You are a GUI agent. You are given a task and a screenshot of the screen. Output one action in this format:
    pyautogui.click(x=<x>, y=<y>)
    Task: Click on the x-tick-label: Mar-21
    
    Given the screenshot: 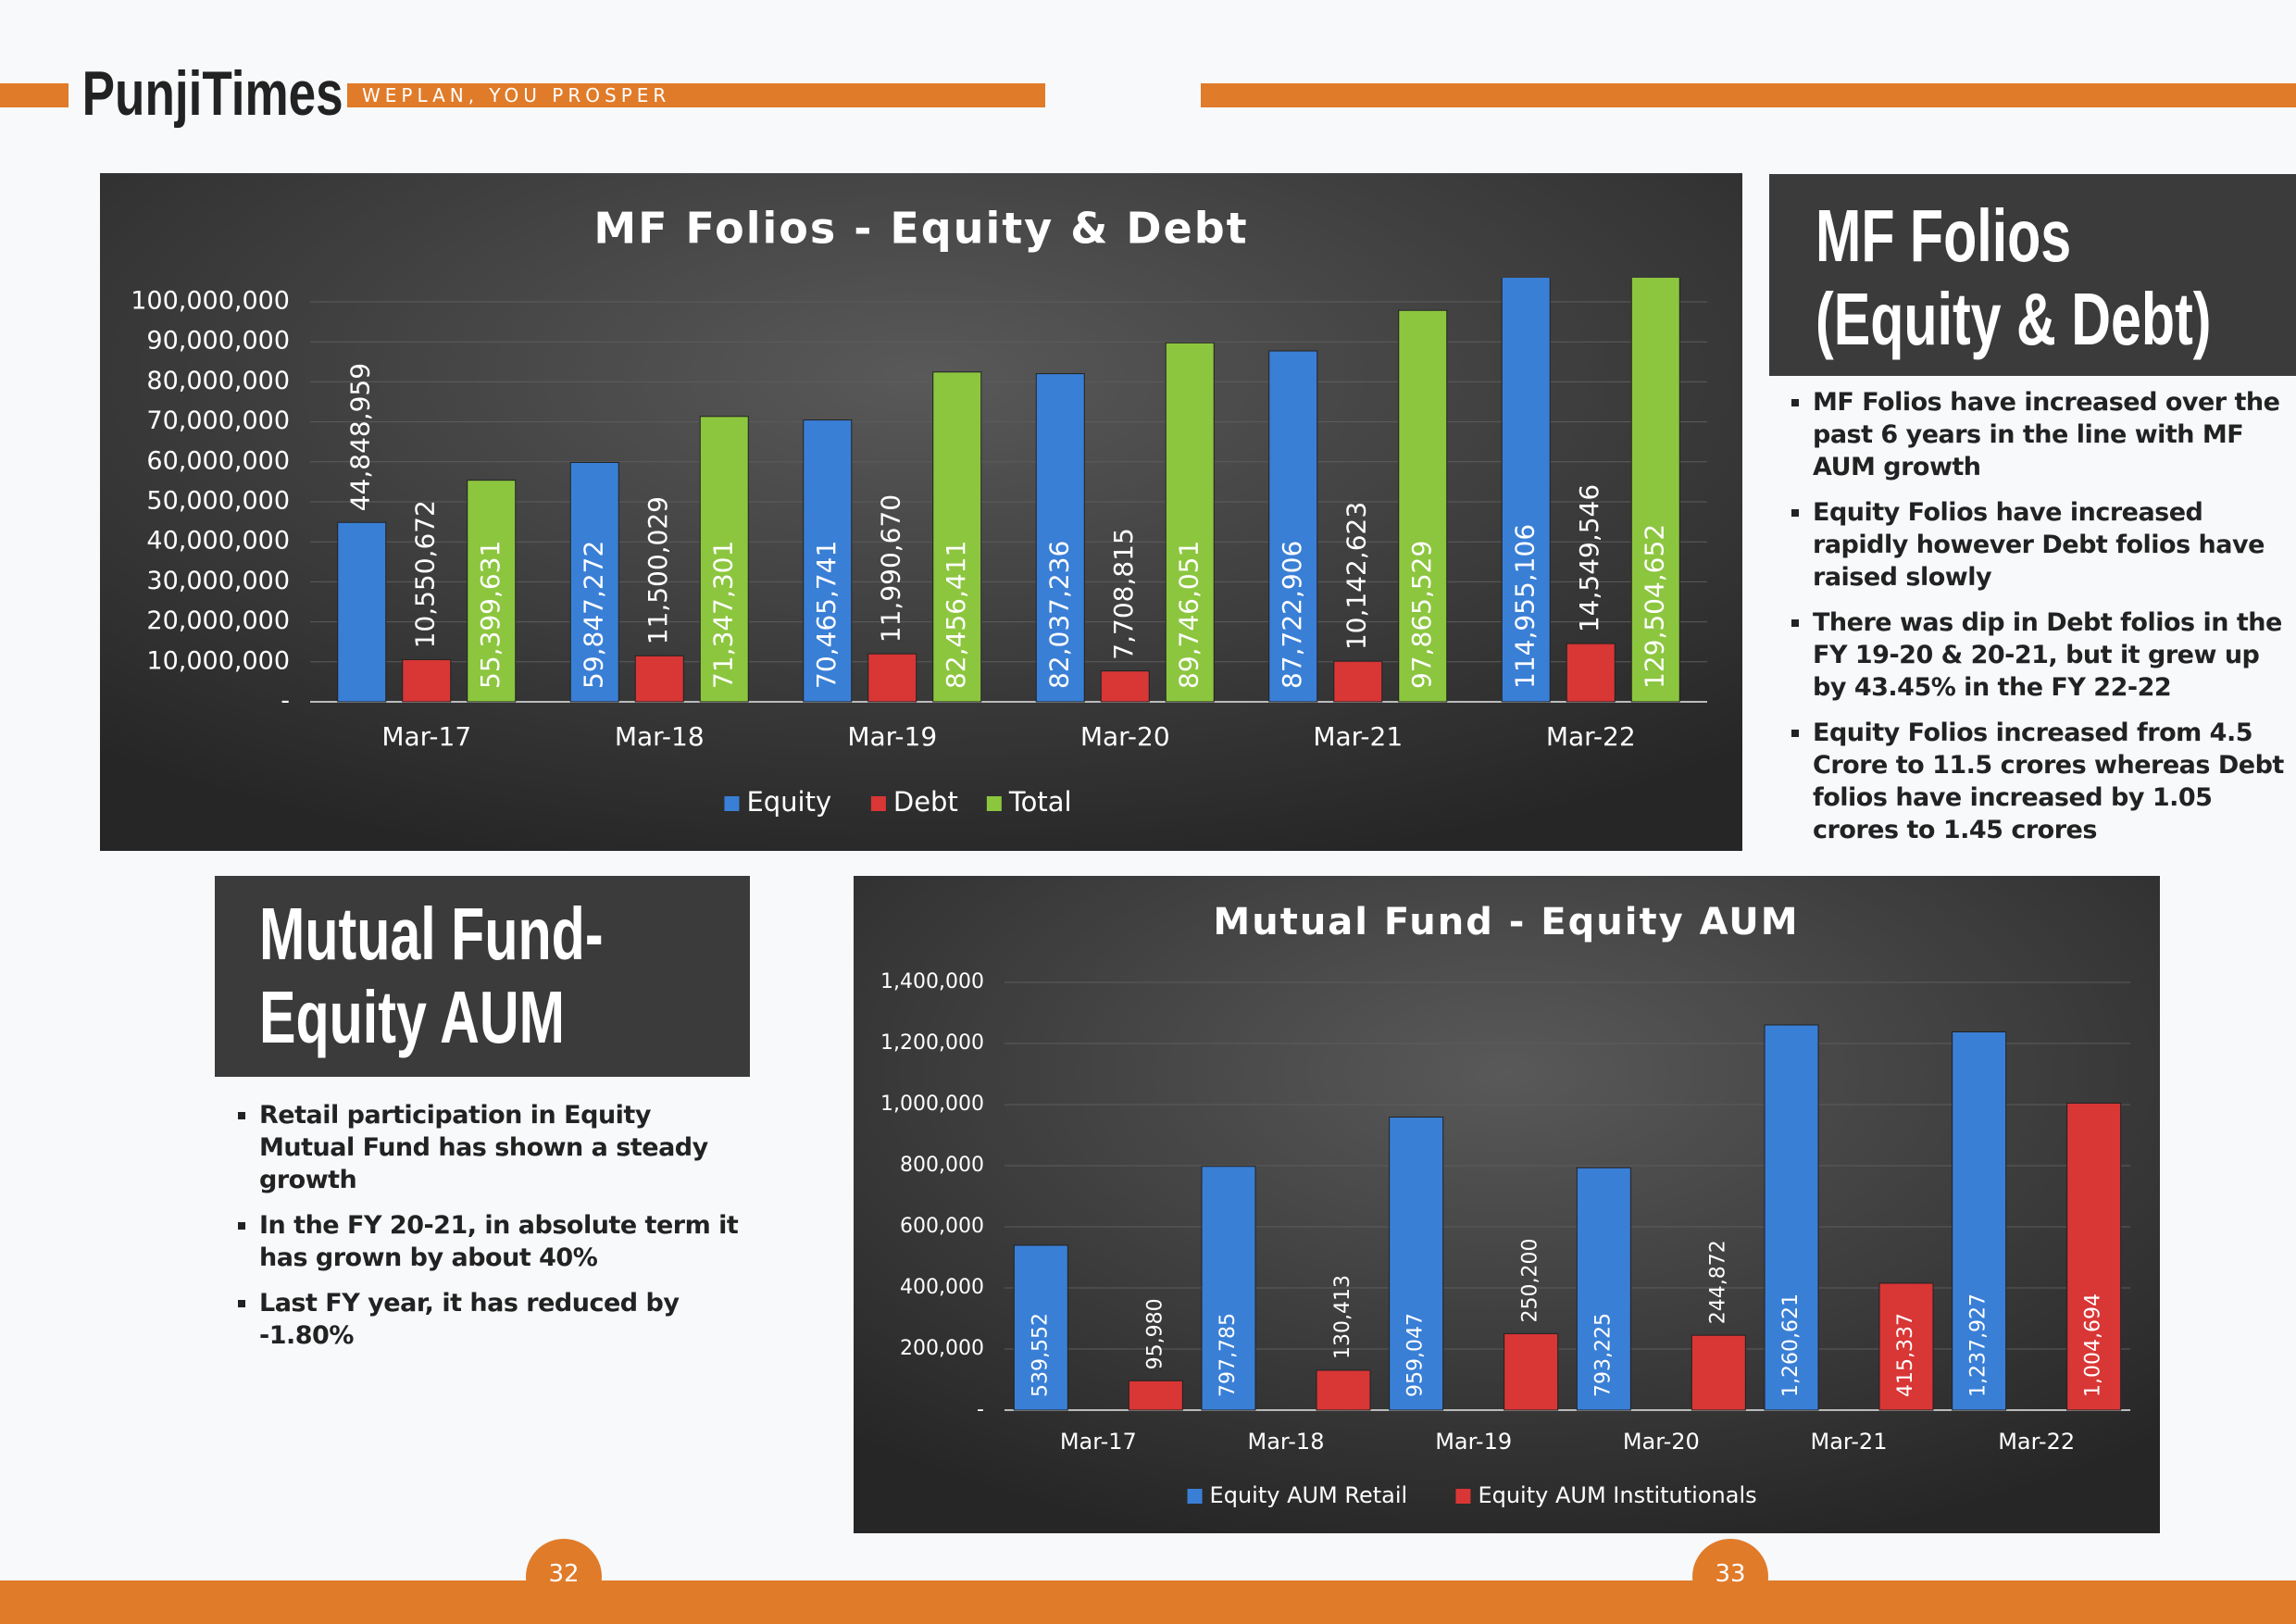 What is the action you would take?
    pyautogui.click(x=1849, y=1442)
    